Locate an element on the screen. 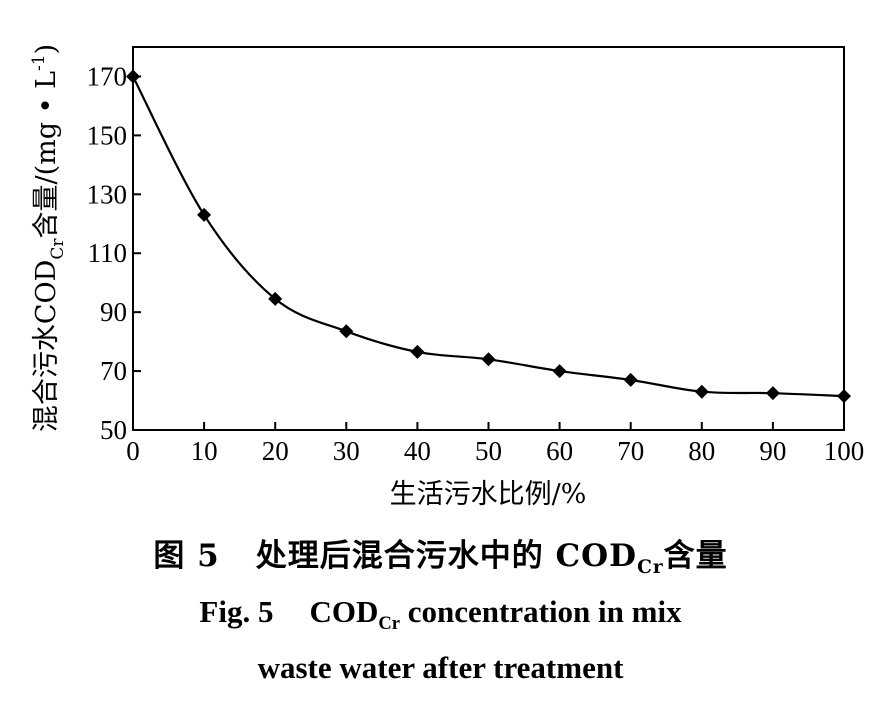  y-tick-label: 110 is located at coordinates (108, 253).